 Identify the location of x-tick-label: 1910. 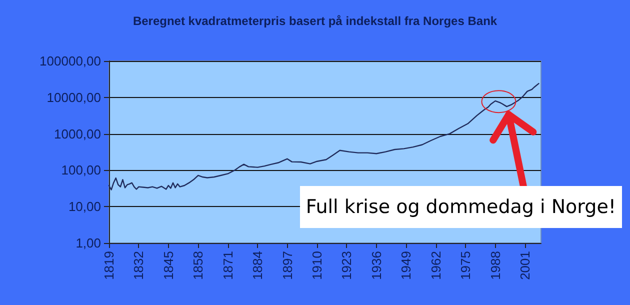
(317, 265).